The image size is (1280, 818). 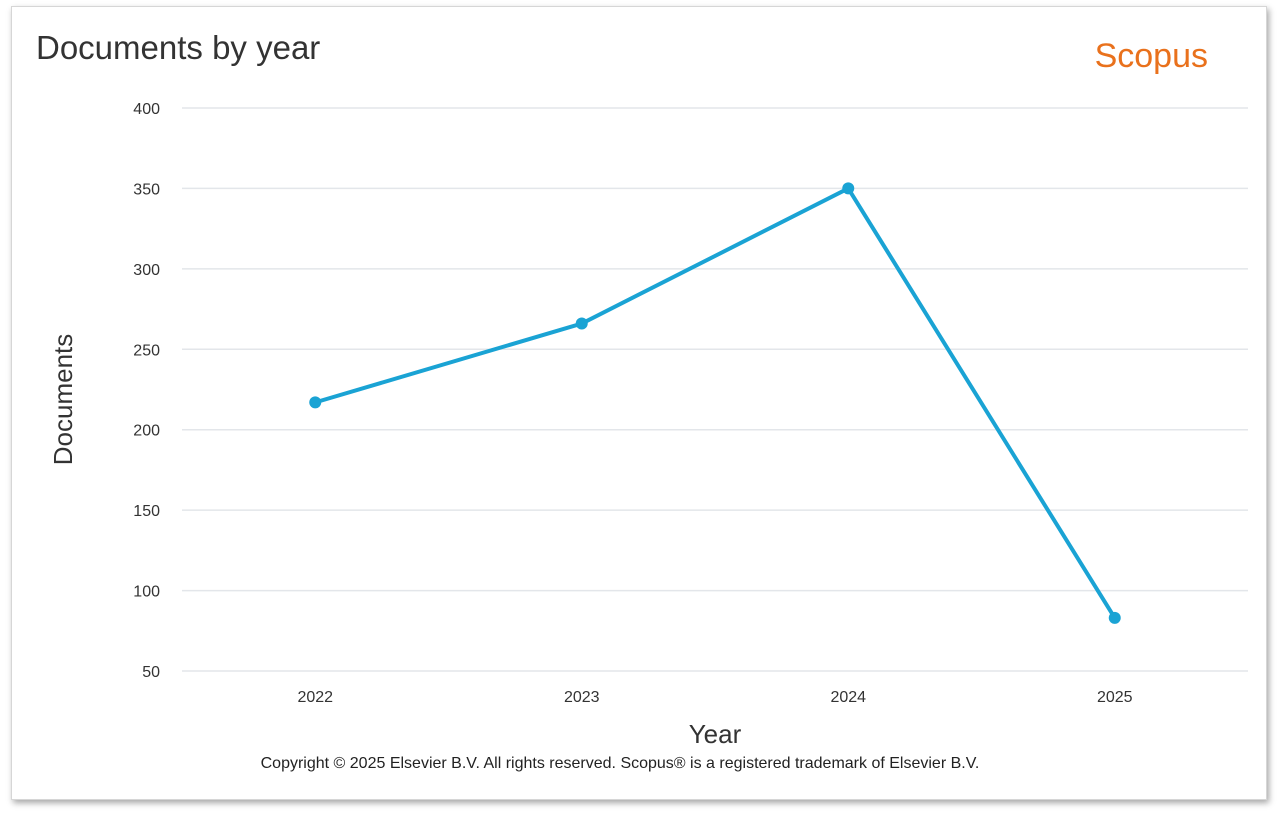 I want to click on y-tick-label: 200, so click(x=146, y=431).